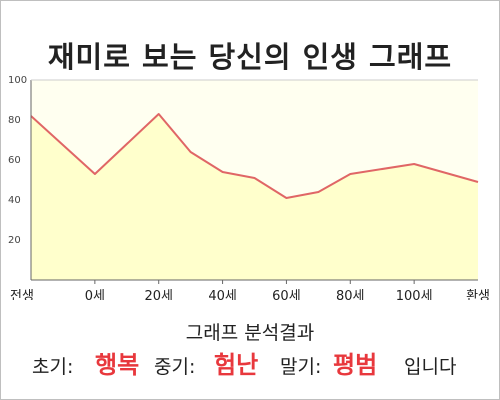 Image resolution: width=500 pixels, height=400 pixels. What do you see at coordinates (14, 200) in the screenshot?
I see `y-tick-label: 40` at bounding box center [14, 200].